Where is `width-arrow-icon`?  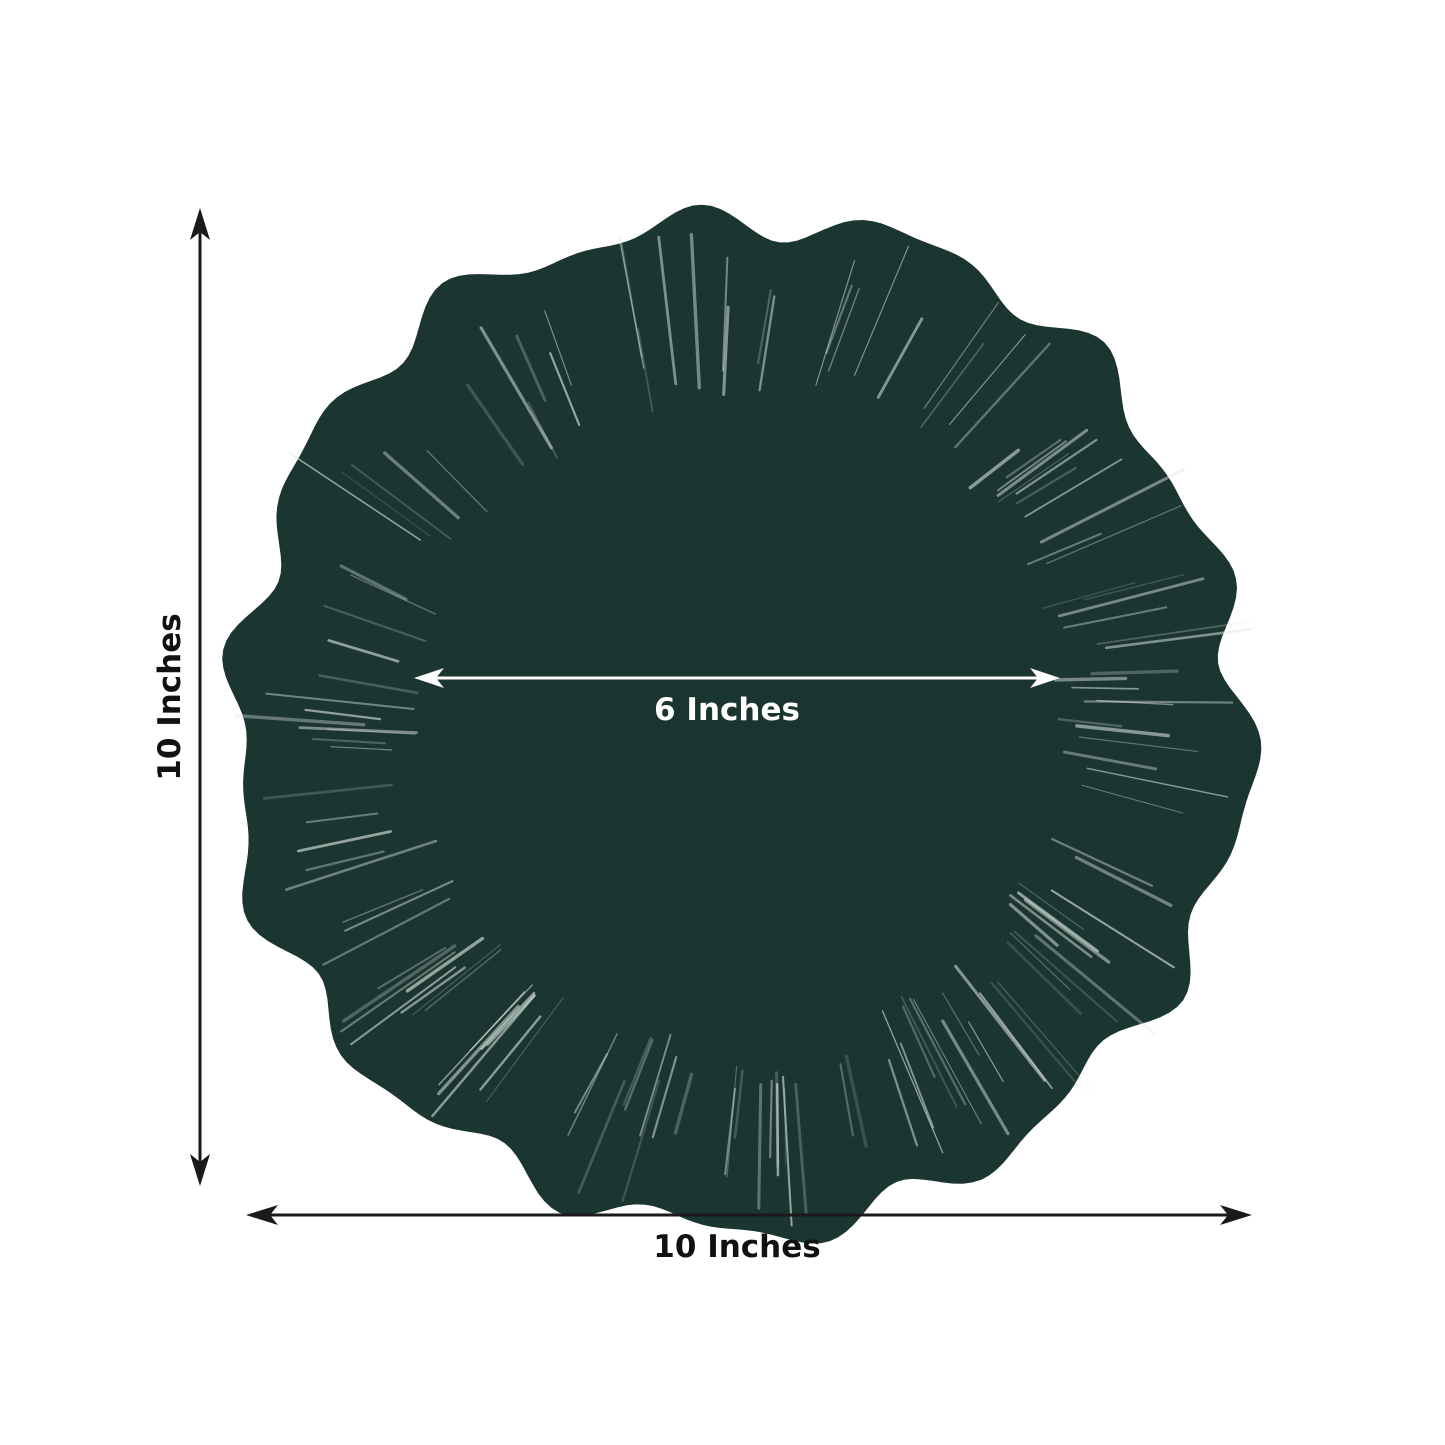 width-arrow-icon is located at coordinates (749, 1215).